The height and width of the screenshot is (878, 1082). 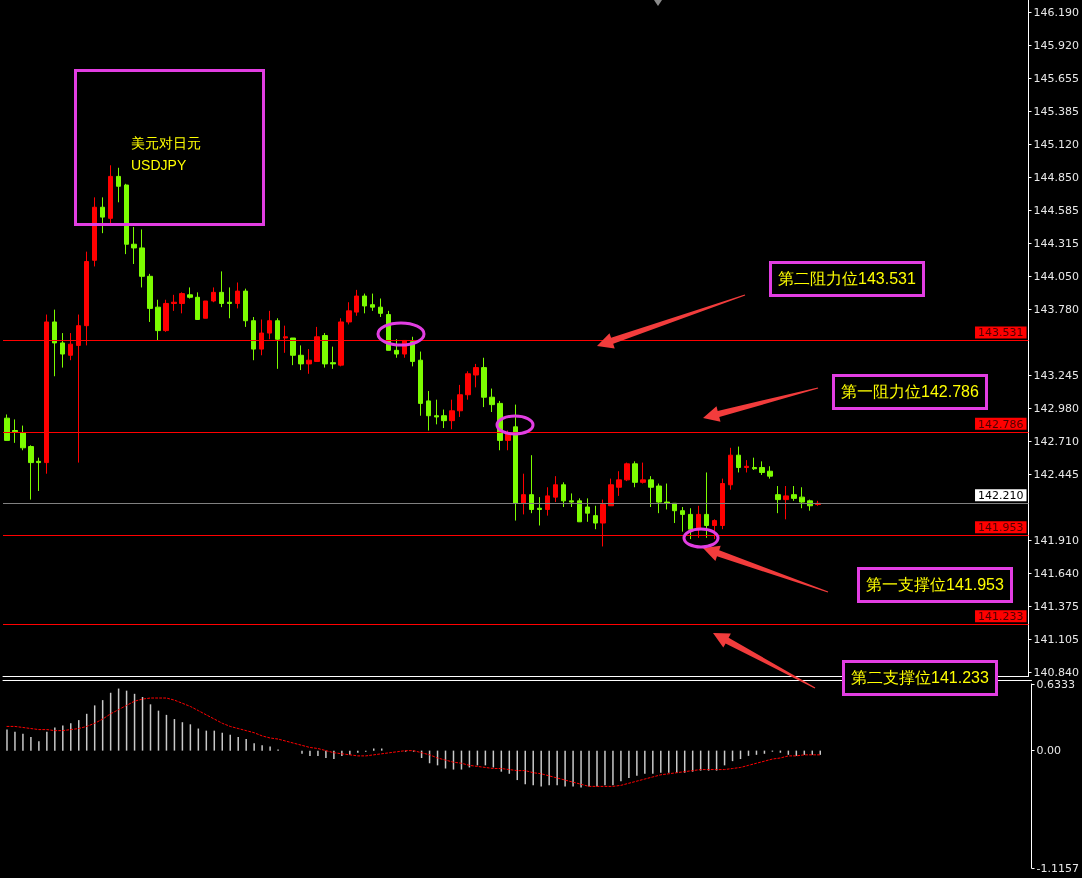 What do you see at coordinates (1056, 684) in the screenshot?
I see `y-tick-label: 0.6333` at bounding box center [1056, 684].